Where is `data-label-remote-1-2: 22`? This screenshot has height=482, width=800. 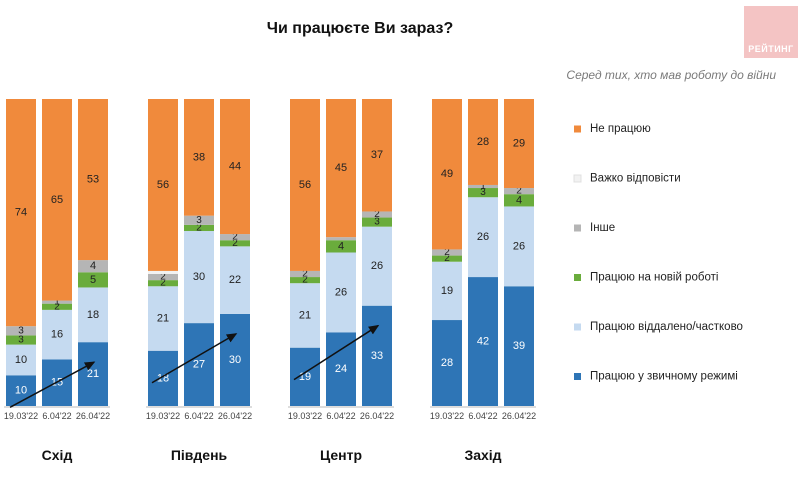
data-label-remote-1-2: 22 is located at coordinates (235, 280).